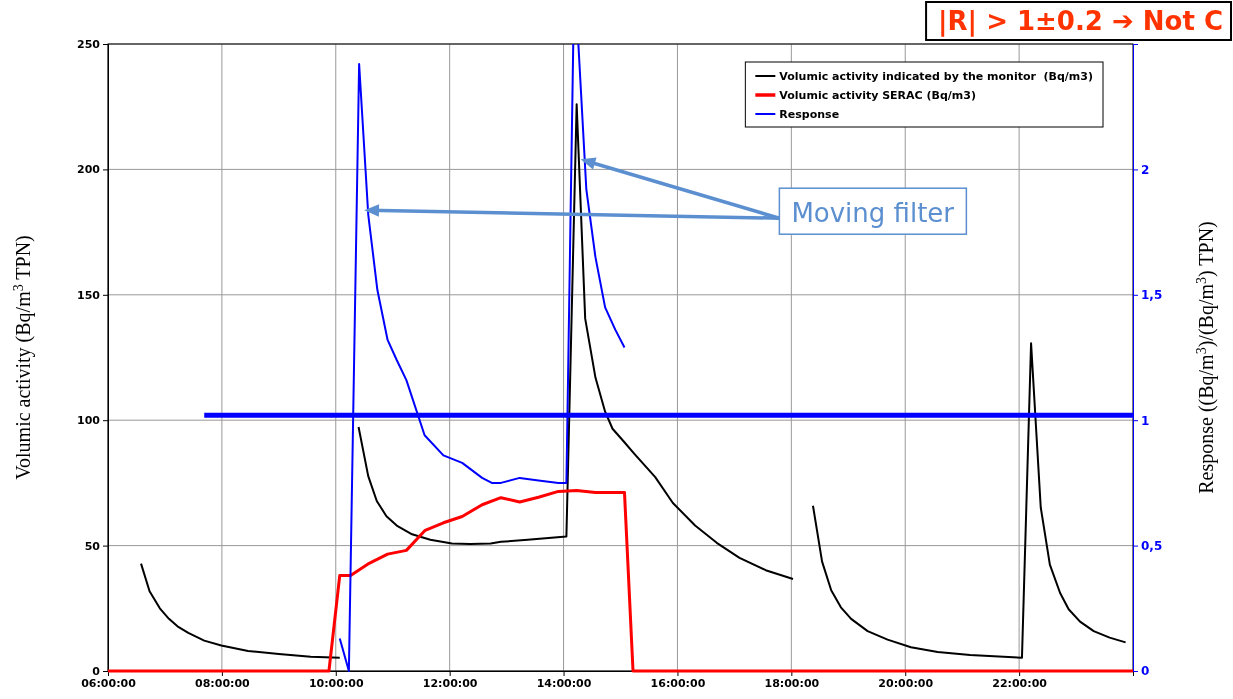 The width and height of the screenshot is (1233, 699). I want to click on y-tick-label: 50, so click(92, 546).